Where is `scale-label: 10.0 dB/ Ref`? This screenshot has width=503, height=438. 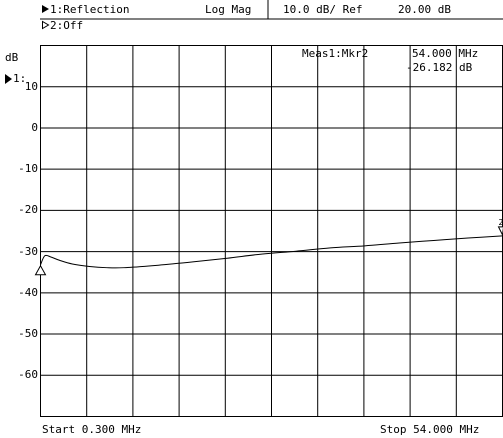
scale-label: 10.0 dB/ Ref is located at coordinates (323, 9).